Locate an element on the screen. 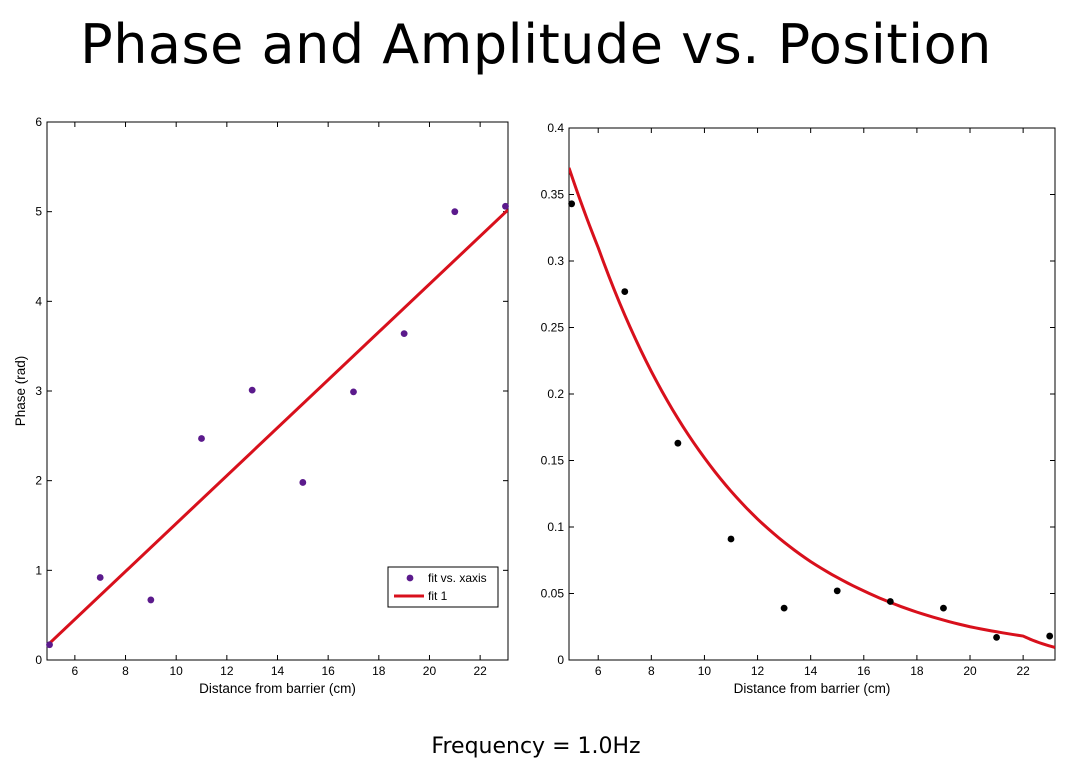  y-tick-label: 0.4 is located at coordinates (555, 128).